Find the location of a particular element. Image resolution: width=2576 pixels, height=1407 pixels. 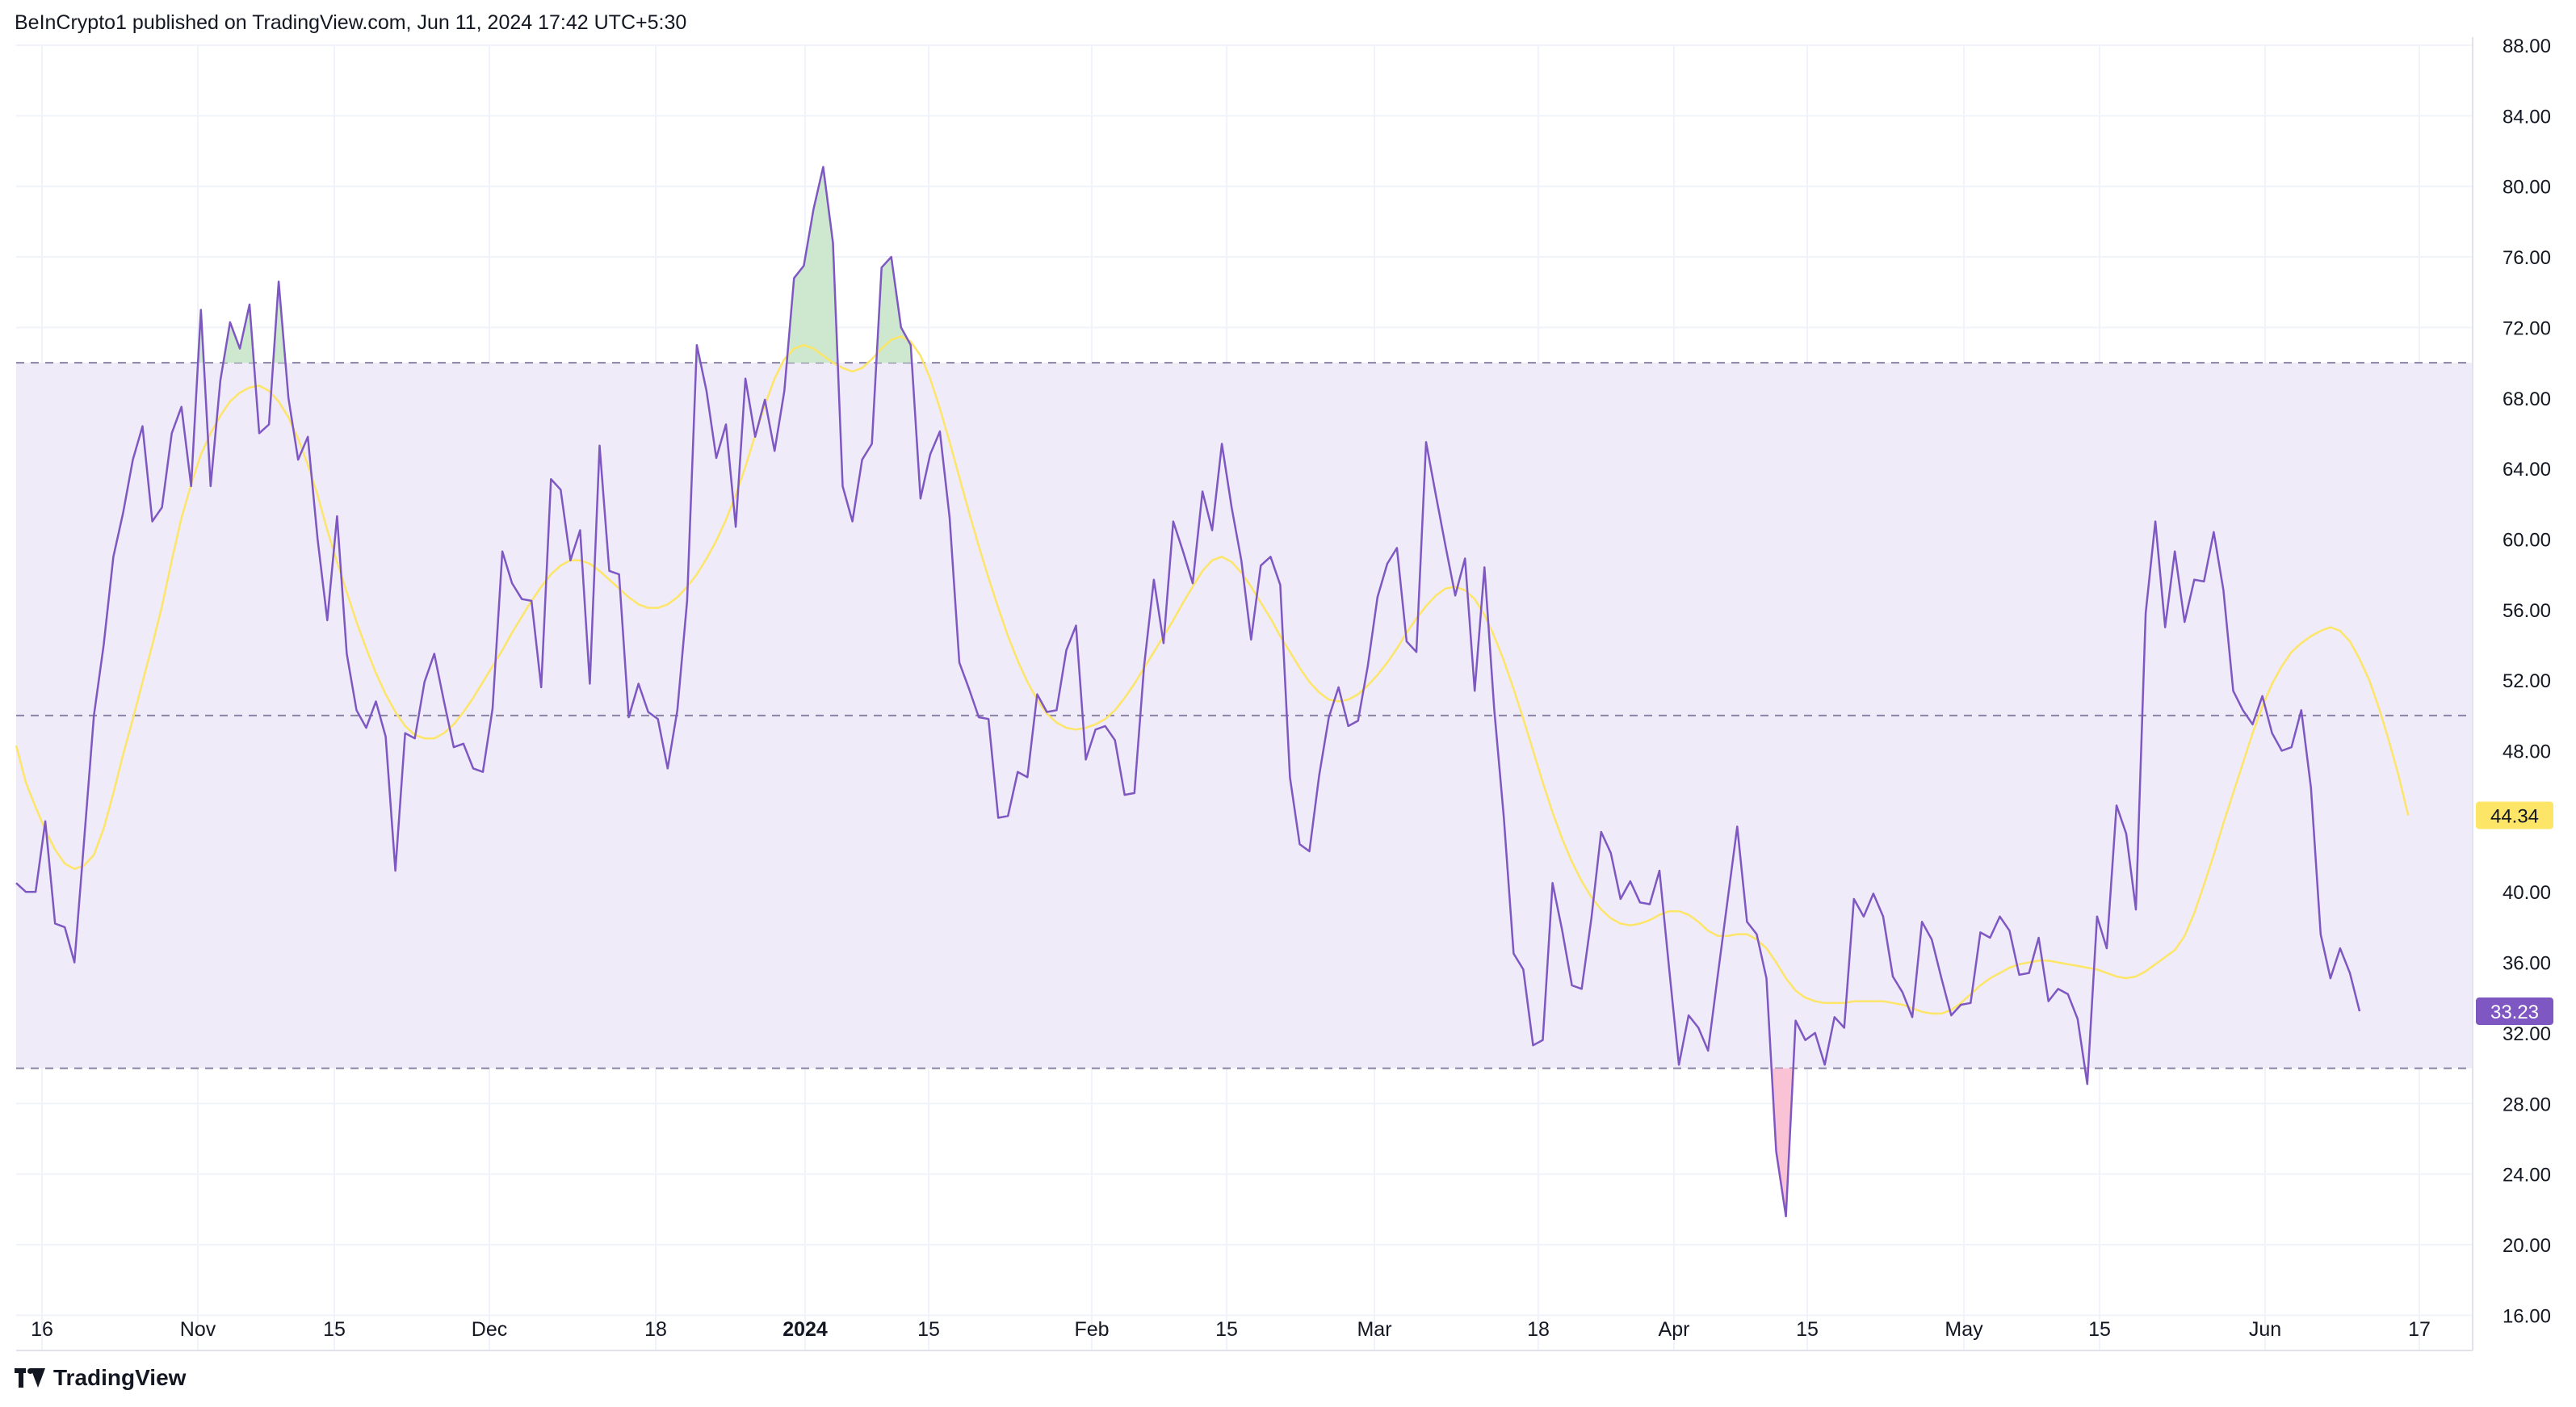

tradingview-brand-label: TradingView is located at coordinates (120, 1378).